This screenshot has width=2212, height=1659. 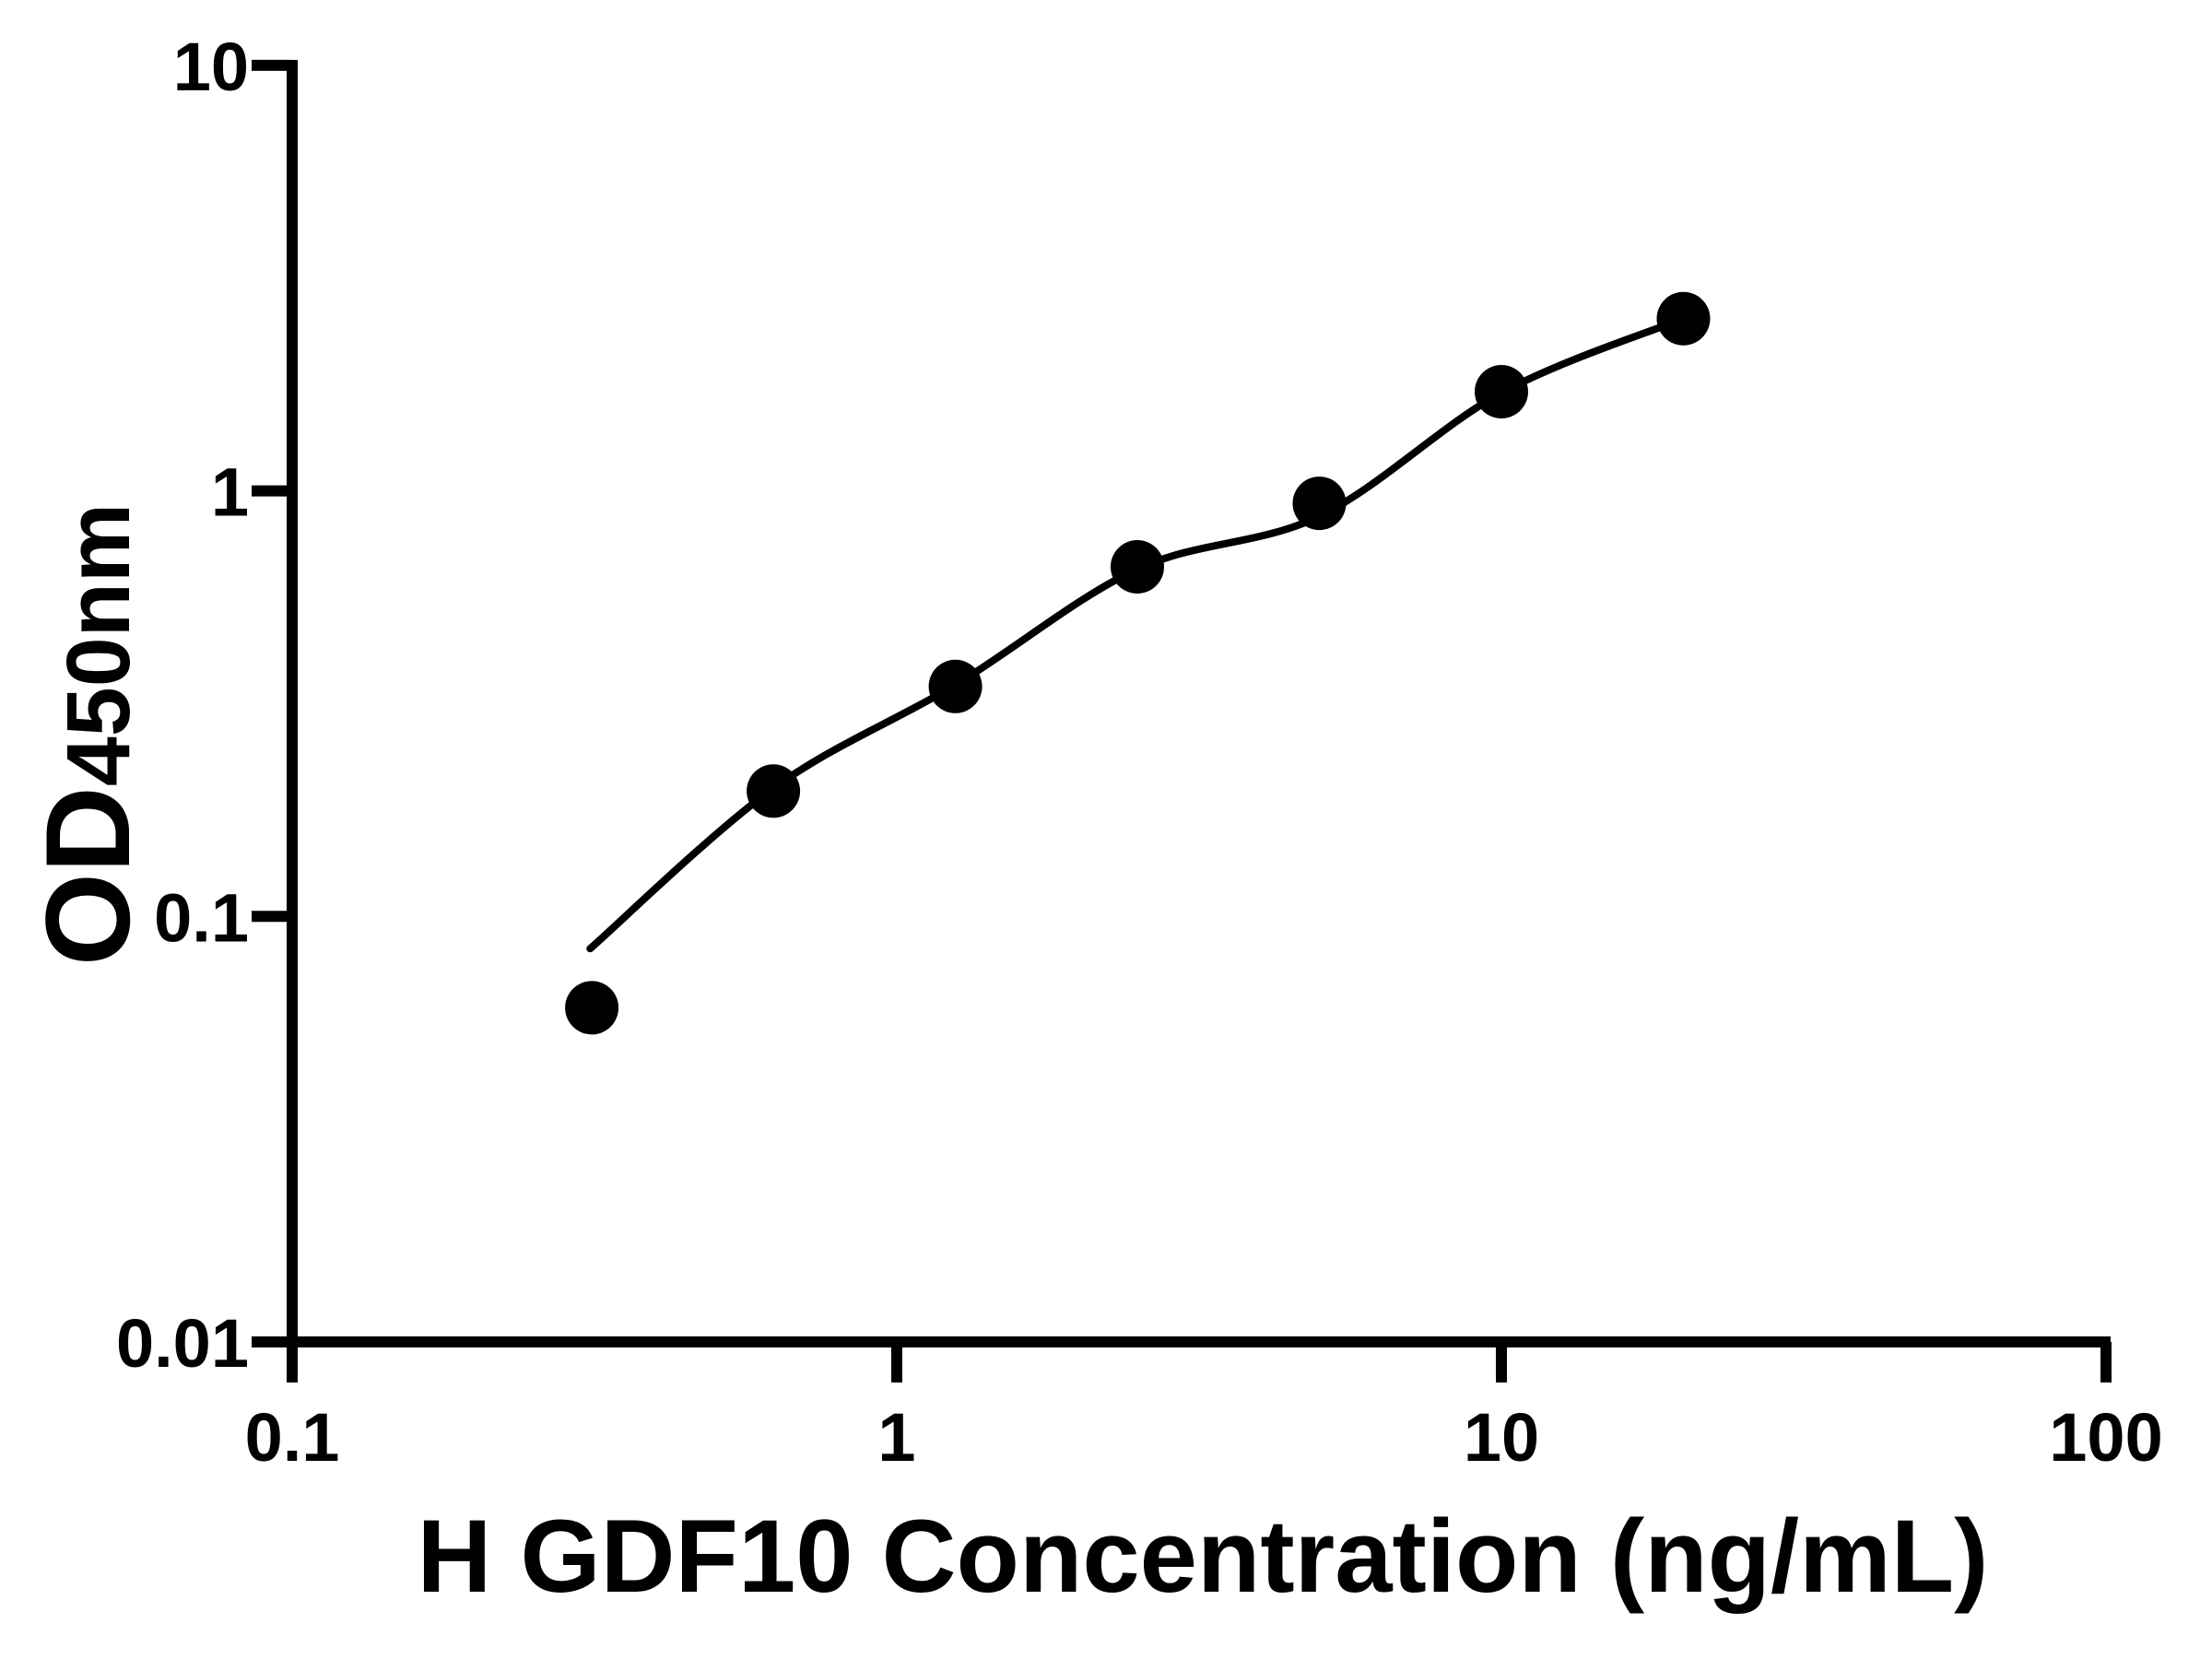 I want to click on x-axis-title: H GDF10 Concentration (ng/mL), so click(x=1203, y=1556).